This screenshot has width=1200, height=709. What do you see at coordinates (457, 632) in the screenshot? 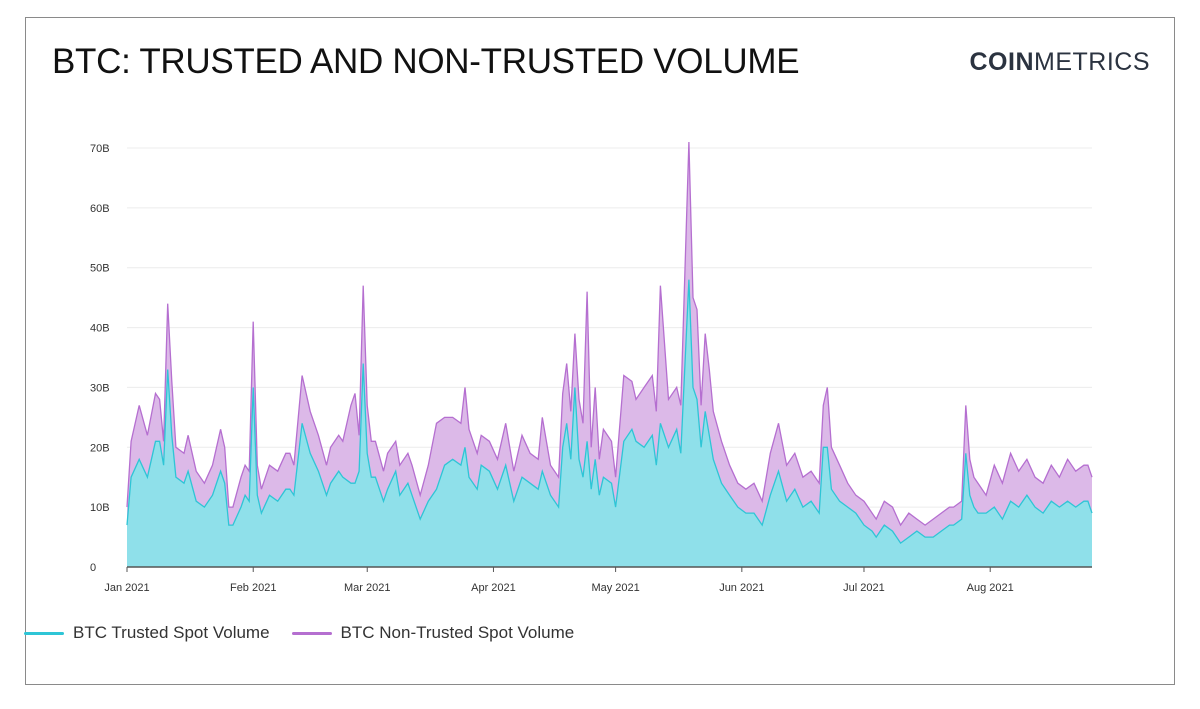
I see `legend-label-non-trusted: BTC Non-Trusted Spot Volume` at bounding box center [457, 632].